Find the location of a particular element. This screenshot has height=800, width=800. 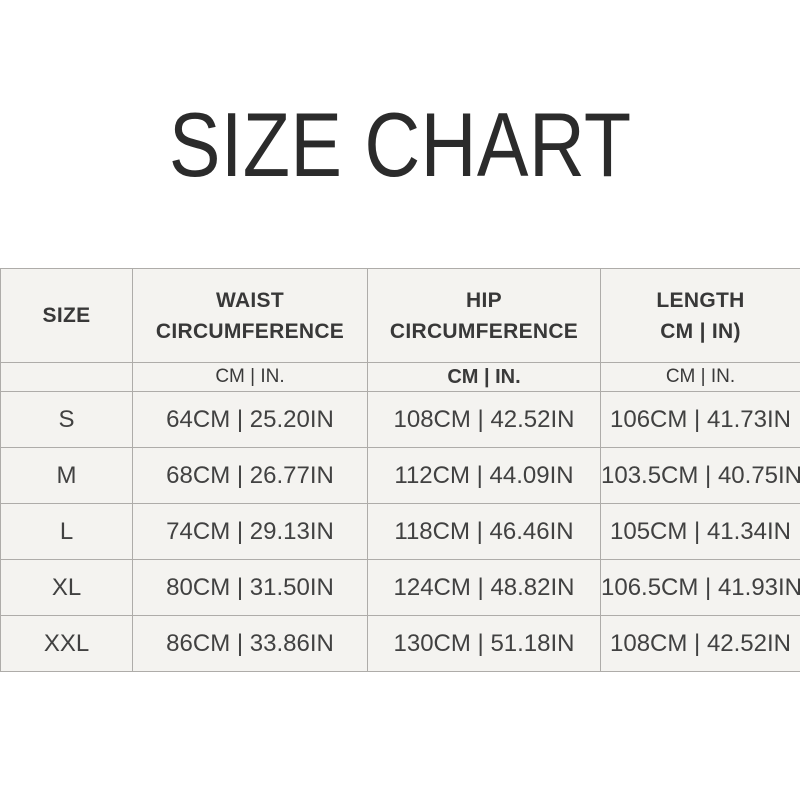

waist-column-header-line2: CIRCUMFERENCE is located at coordinates (250, 331).